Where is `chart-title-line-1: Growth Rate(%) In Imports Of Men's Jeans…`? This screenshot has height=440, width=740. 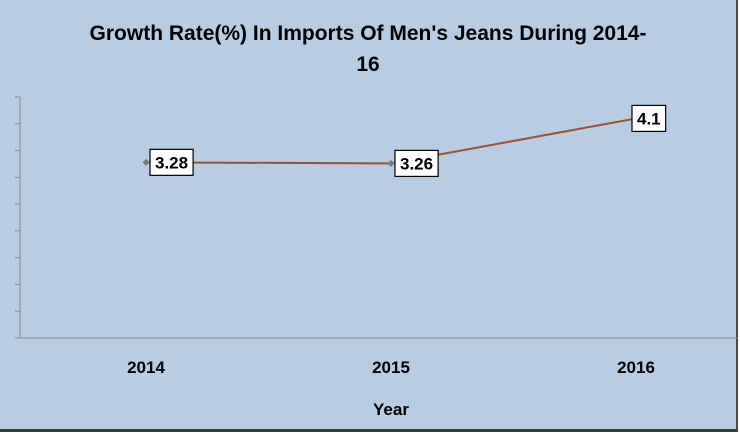 chart-title-line-1: Growth Rate(%) In Imports Of Men's Jeans… is located at coordinates (368, 33).